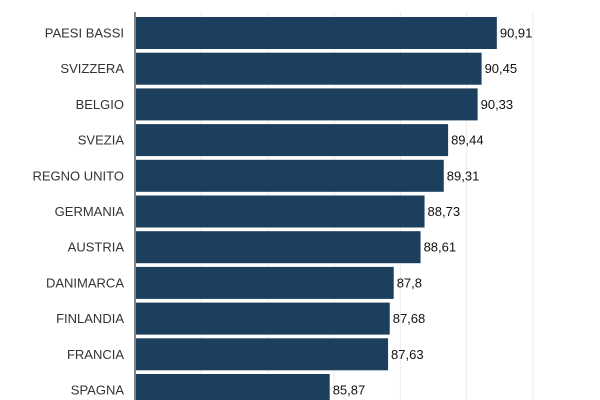 Image resolution: width=600 pixels, height=400 pixels. Describe the element at coordinates (92, 68) in the screenshot. I see `category-label: SVIZZERA` at that location.